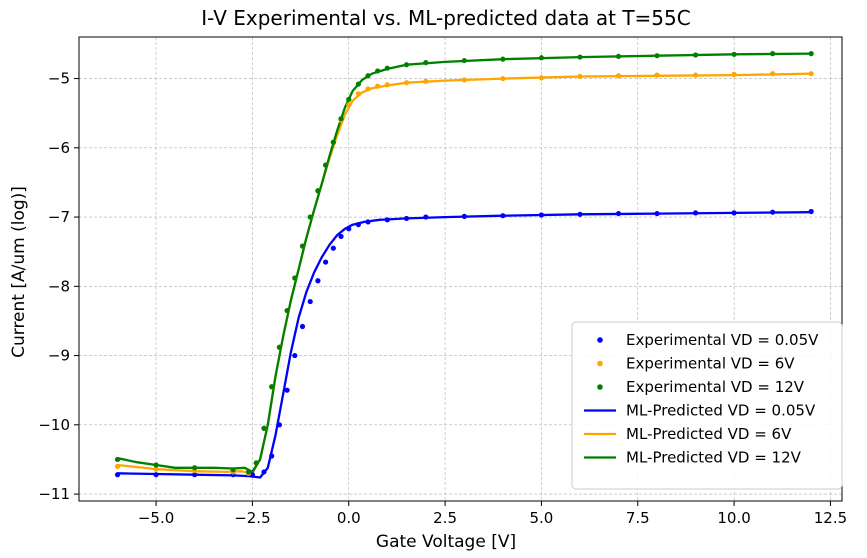 The image size is (867, 558). What do you see at coordinates (733, 518) in the screenshot?
I see `x-tick-label: 10.0` at bounding box center [733, 518].